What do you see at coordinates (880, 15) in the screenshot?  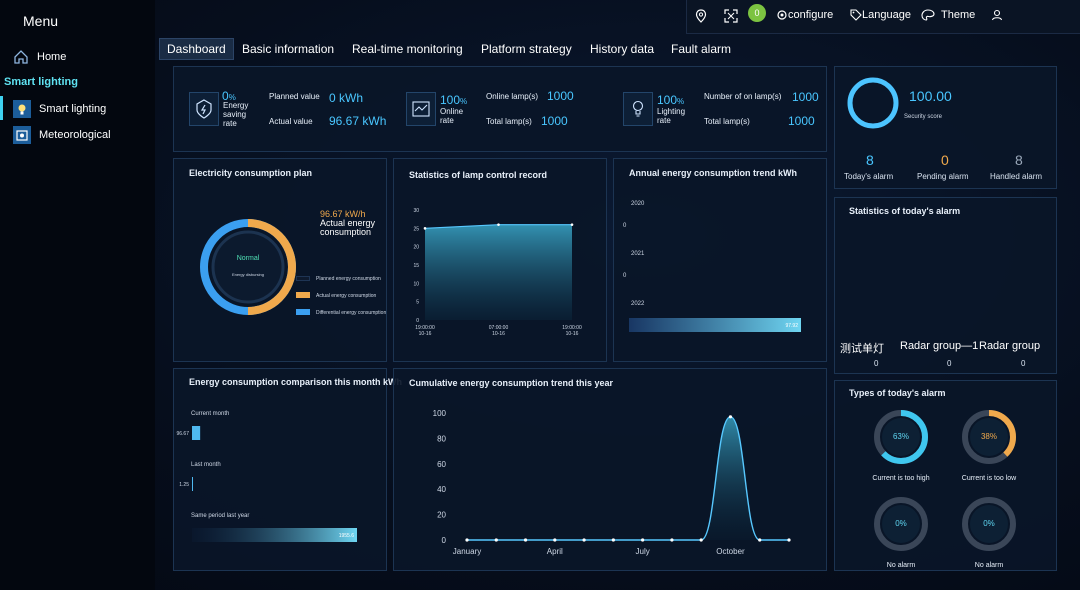 I see `language-button: Language` at bounding box center [880, 15].